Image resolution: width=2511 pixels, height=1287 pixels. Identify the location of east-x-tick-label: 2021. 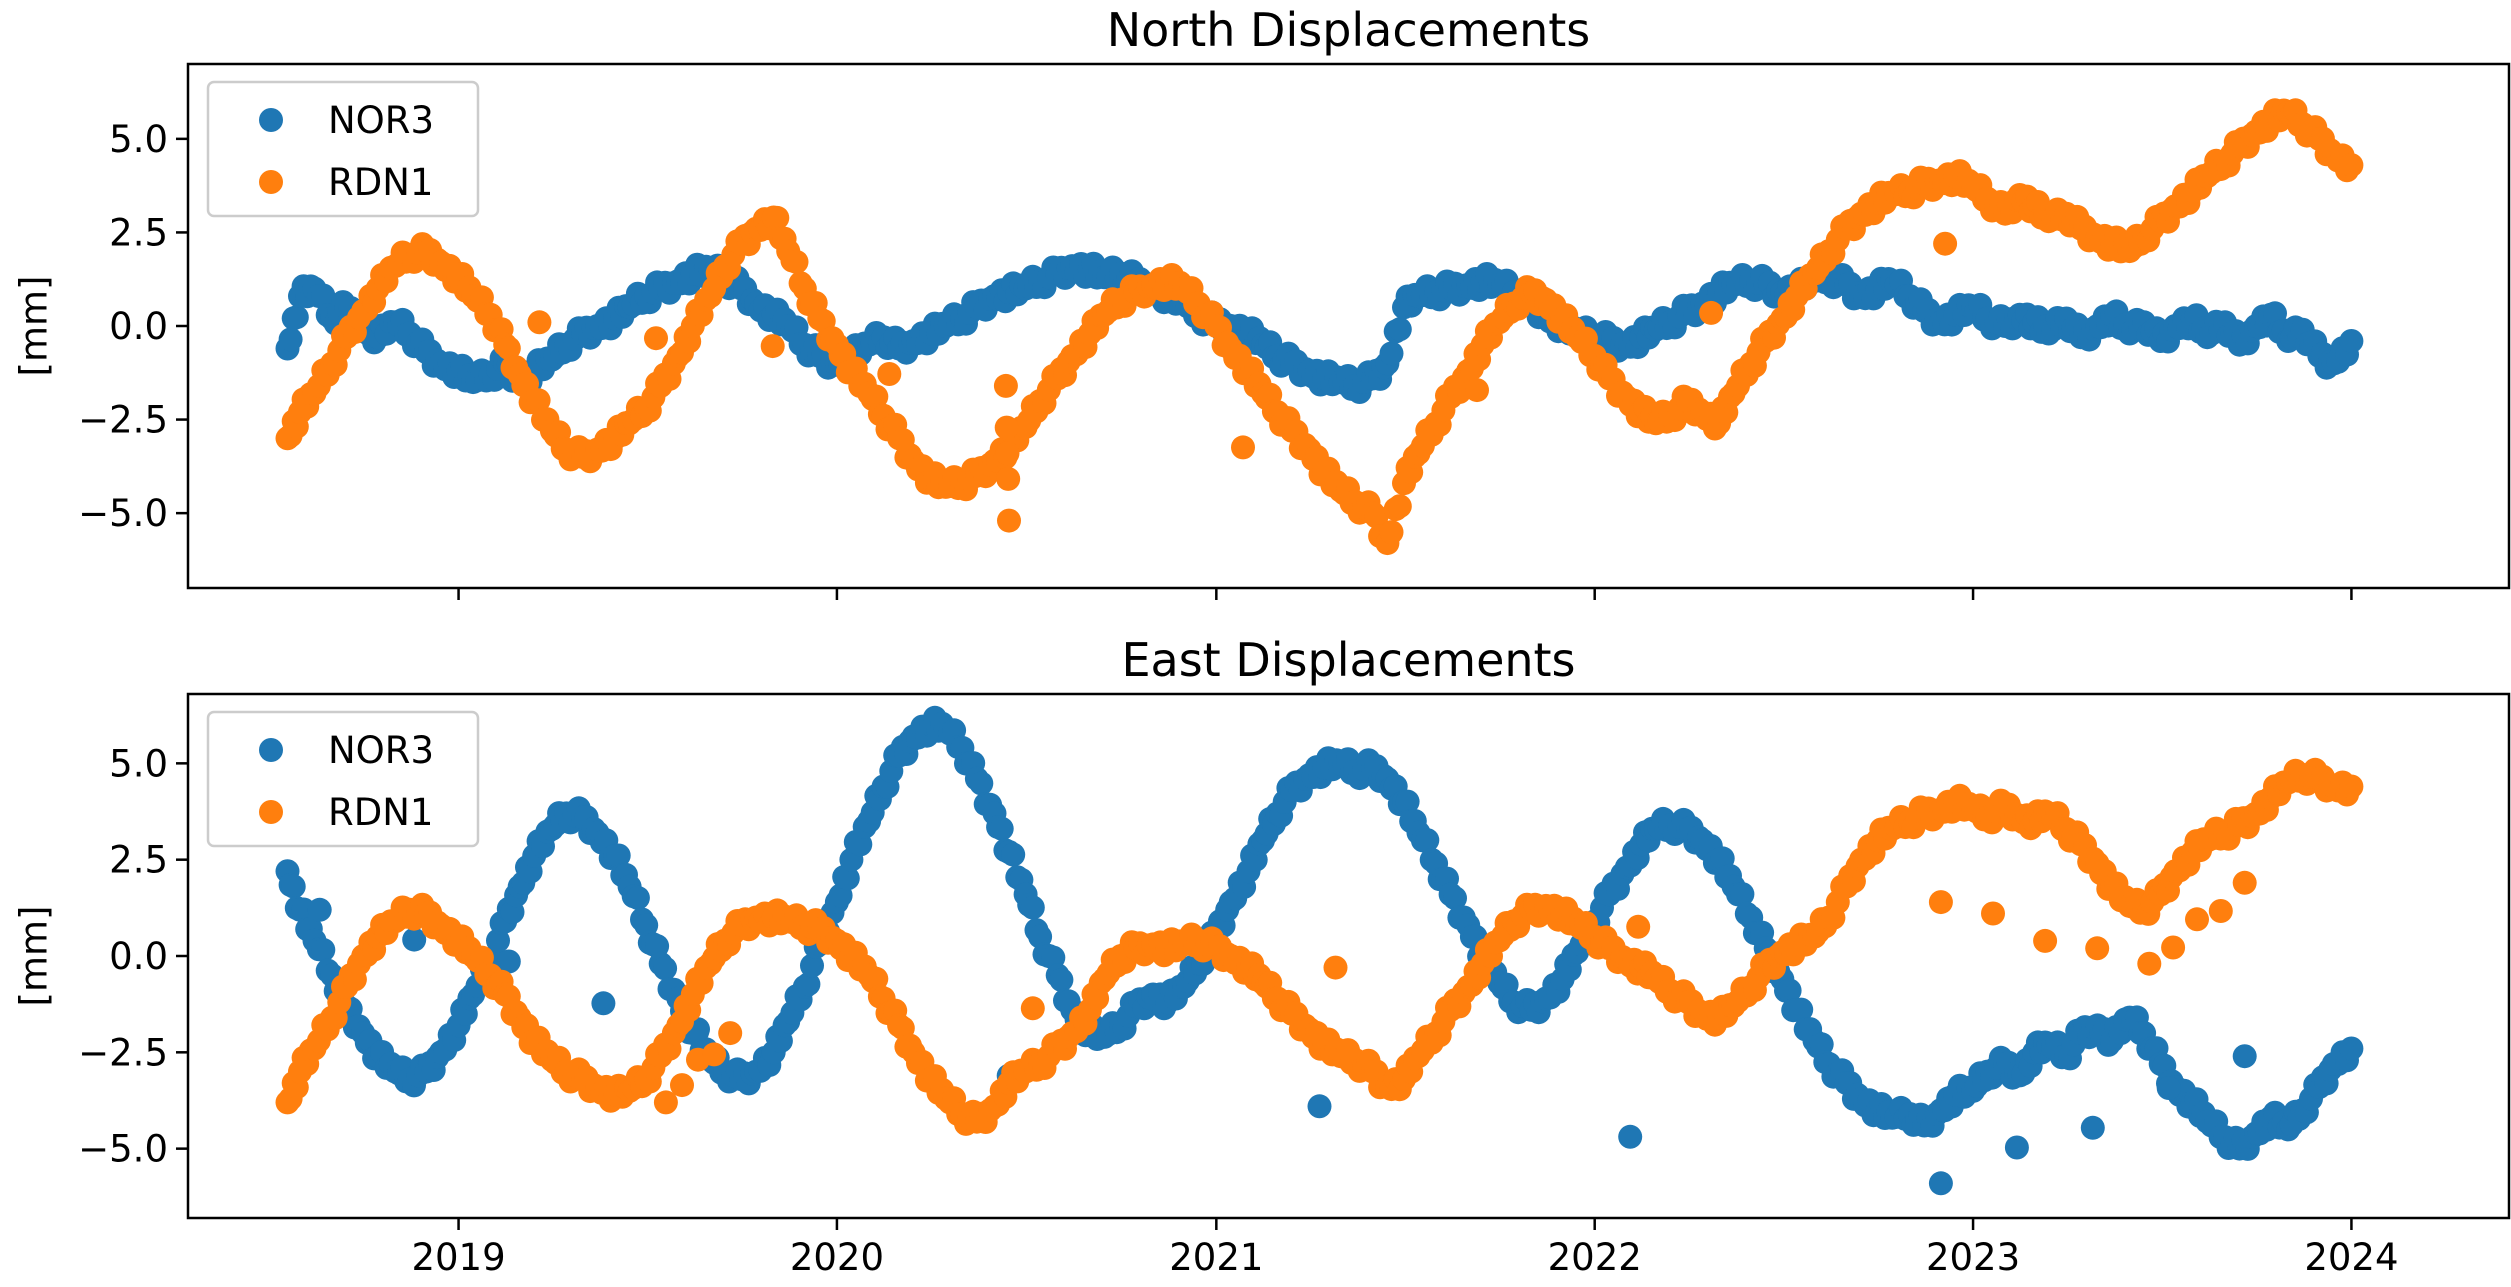
(1216, 1257).